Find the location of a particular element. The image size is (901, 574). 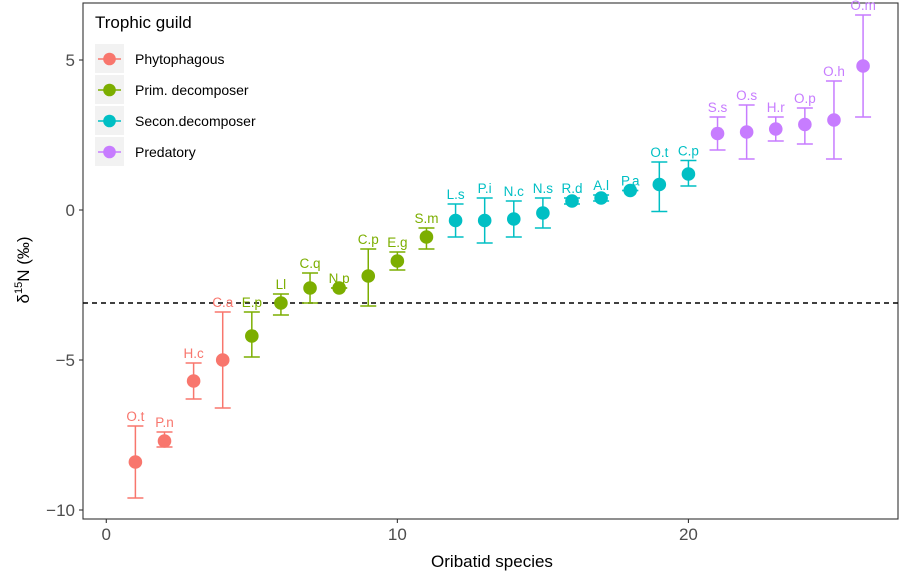

legend-label: Prim. decomposer is located at coordinates (192, 90).